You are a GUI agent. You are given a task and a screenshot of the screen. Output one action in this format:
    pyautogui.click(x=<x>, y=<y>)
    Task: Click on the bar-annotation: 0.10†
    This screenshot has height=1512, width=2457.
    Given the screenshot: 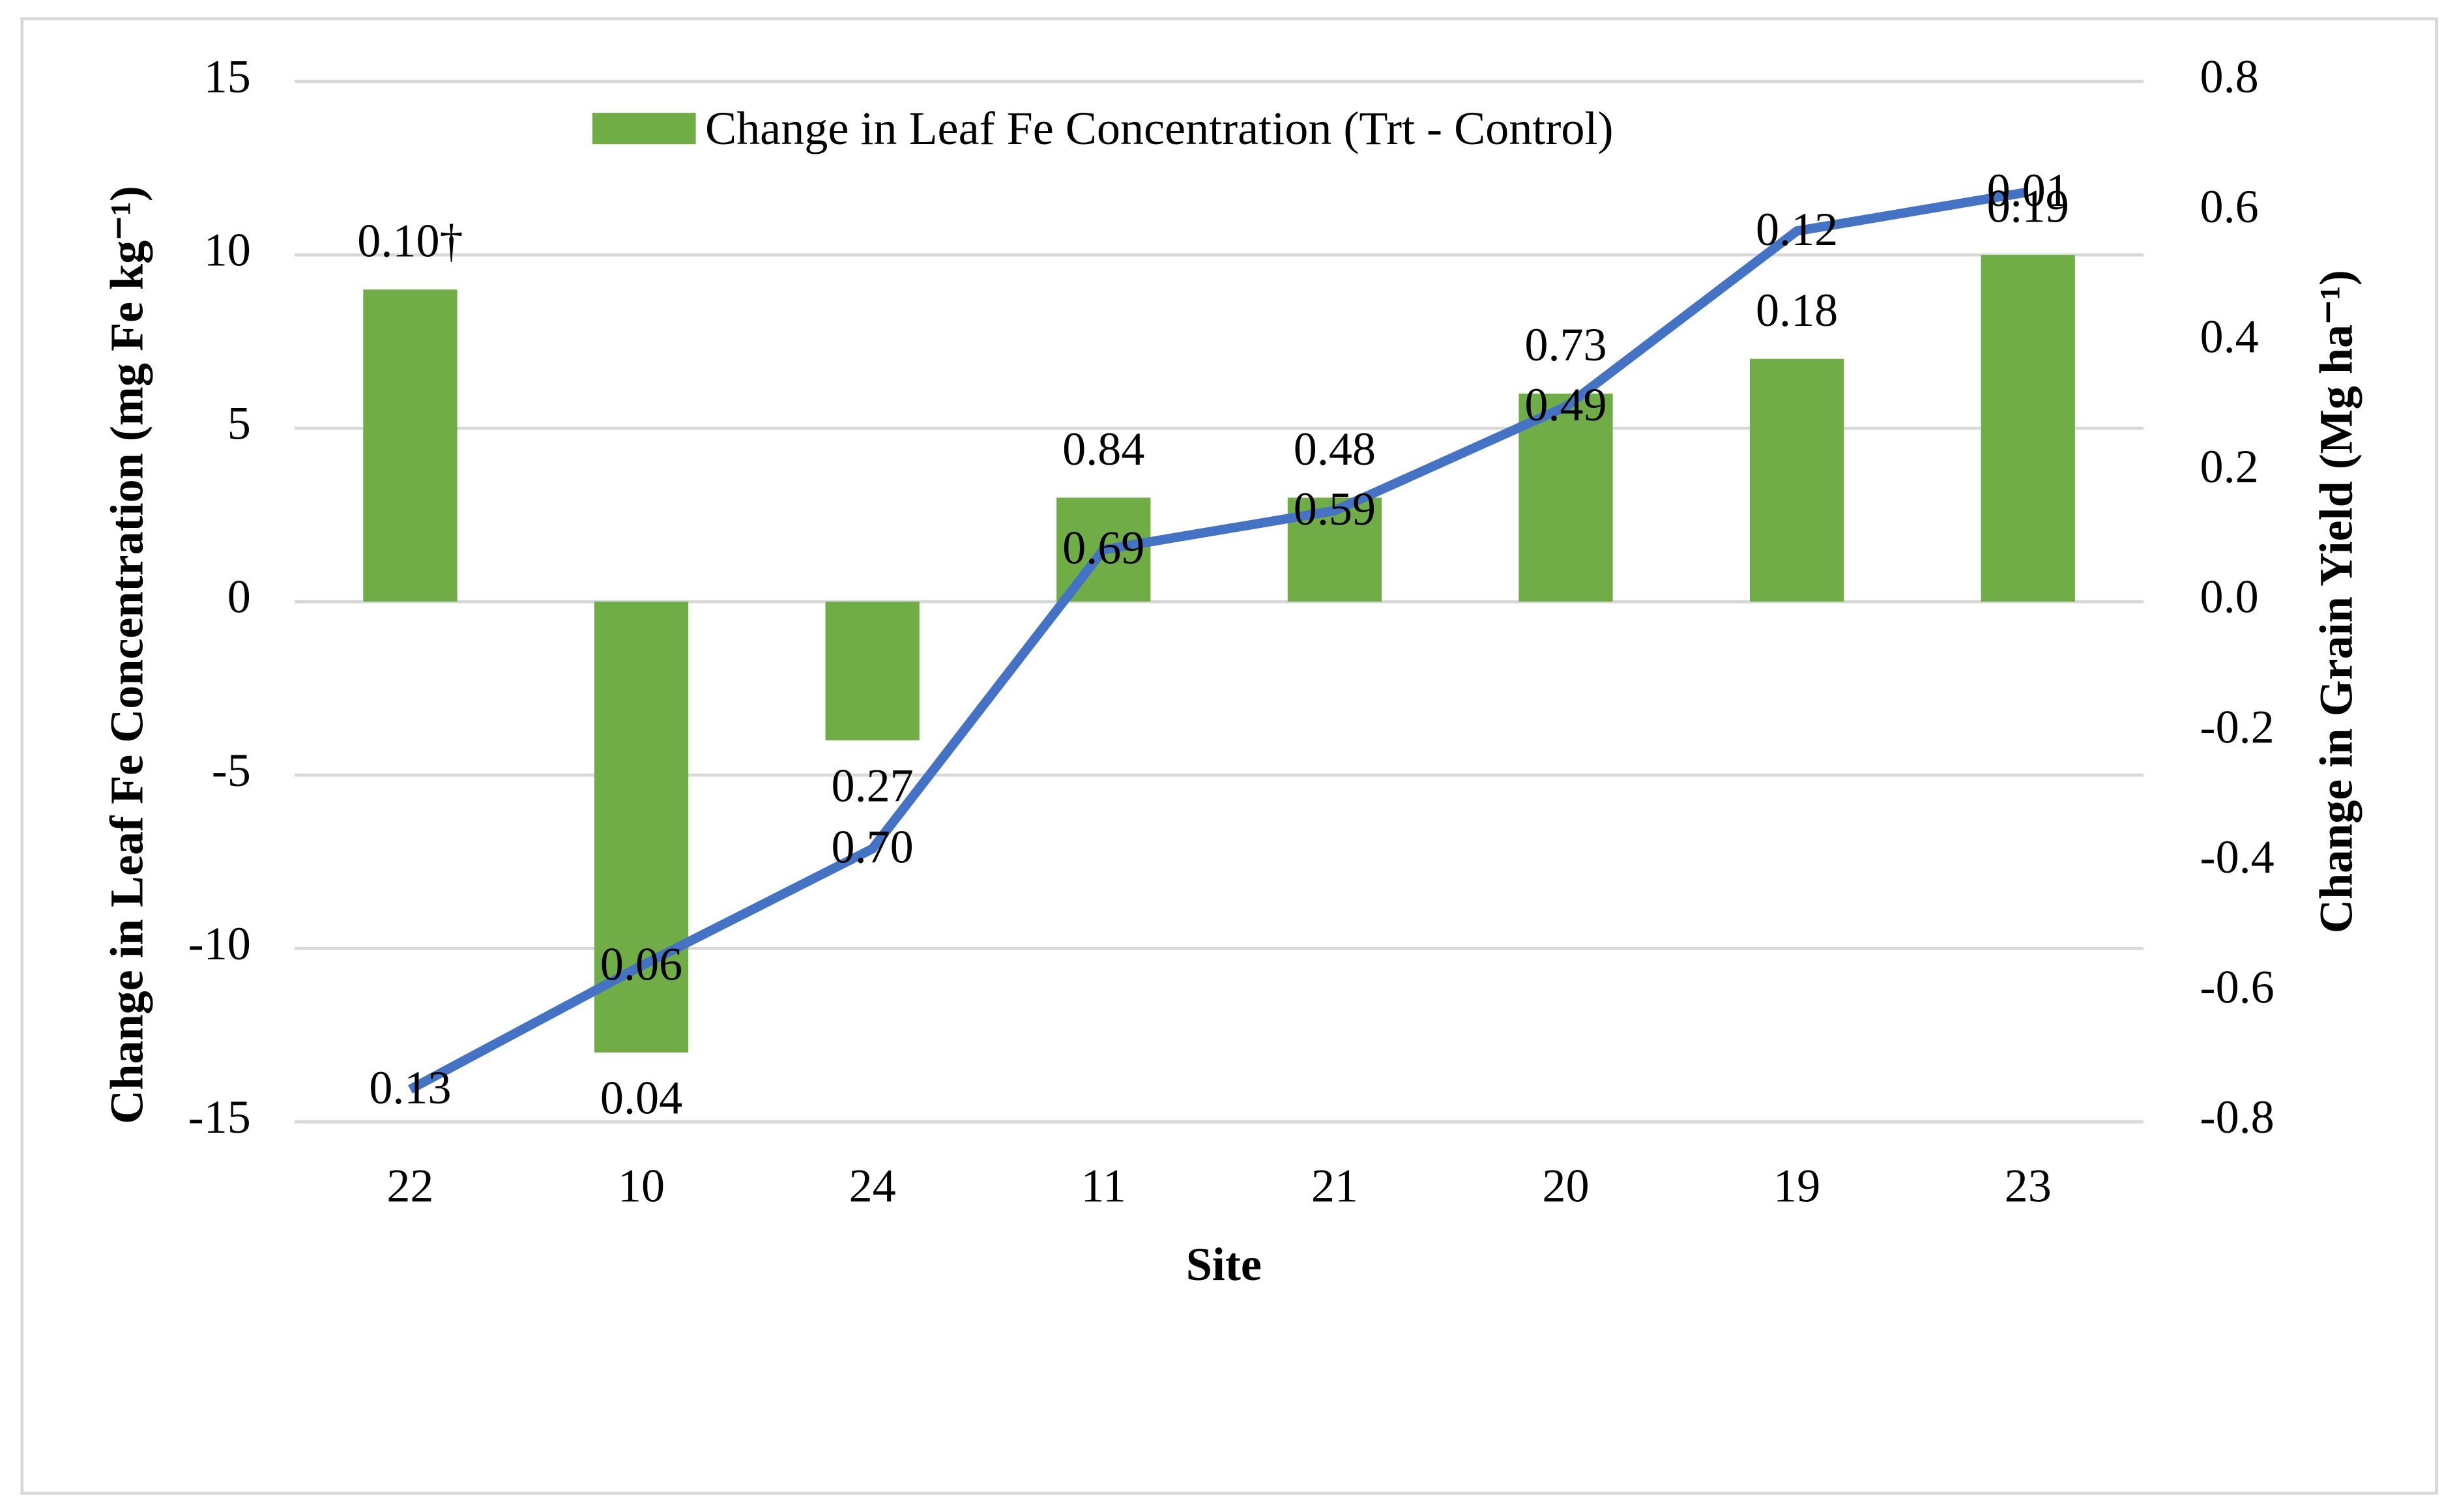 What is the action you would take?
    pyautogui.click(x=410, y=241)
    